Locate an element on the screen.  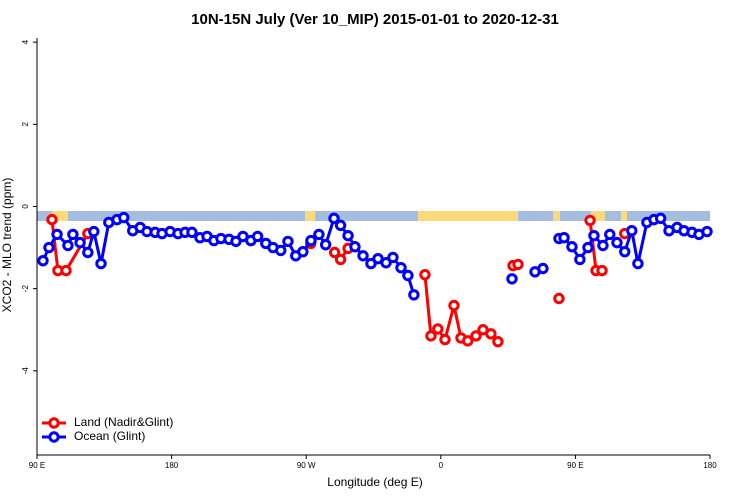
y-tick-label: 2 is located at coordinates (25, 124).